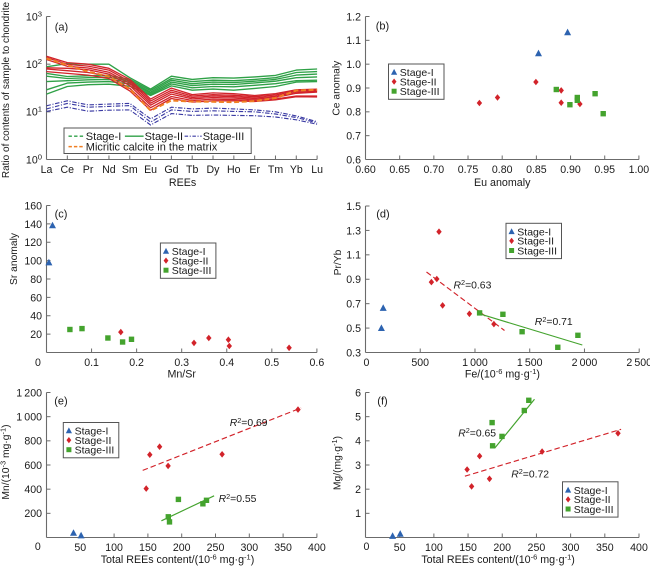 This screenshot has height=571, width=650. I want to click on svg-text: (b), so click(382, 27).